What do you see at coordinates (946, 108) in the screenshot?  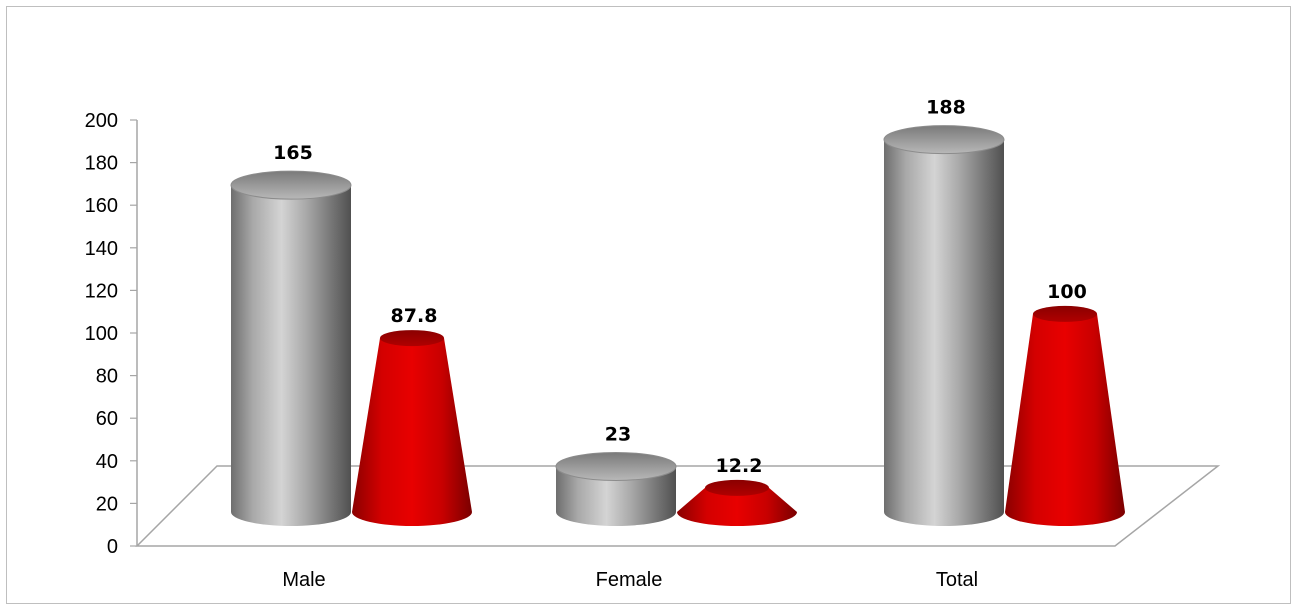 I see `data-label: 188` at bounding box center [946, 108].